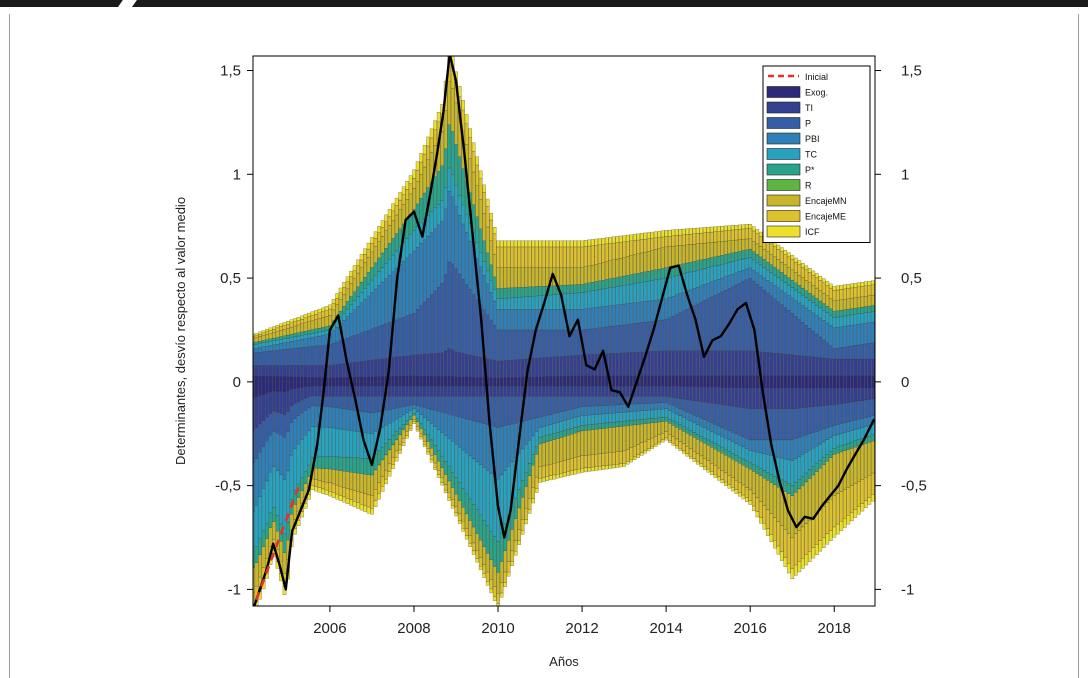 This screenshot has height=678, width=1088. Describe the element at coordinates (783, 107) in the screenshot. I see `legend-swatch` at that location.